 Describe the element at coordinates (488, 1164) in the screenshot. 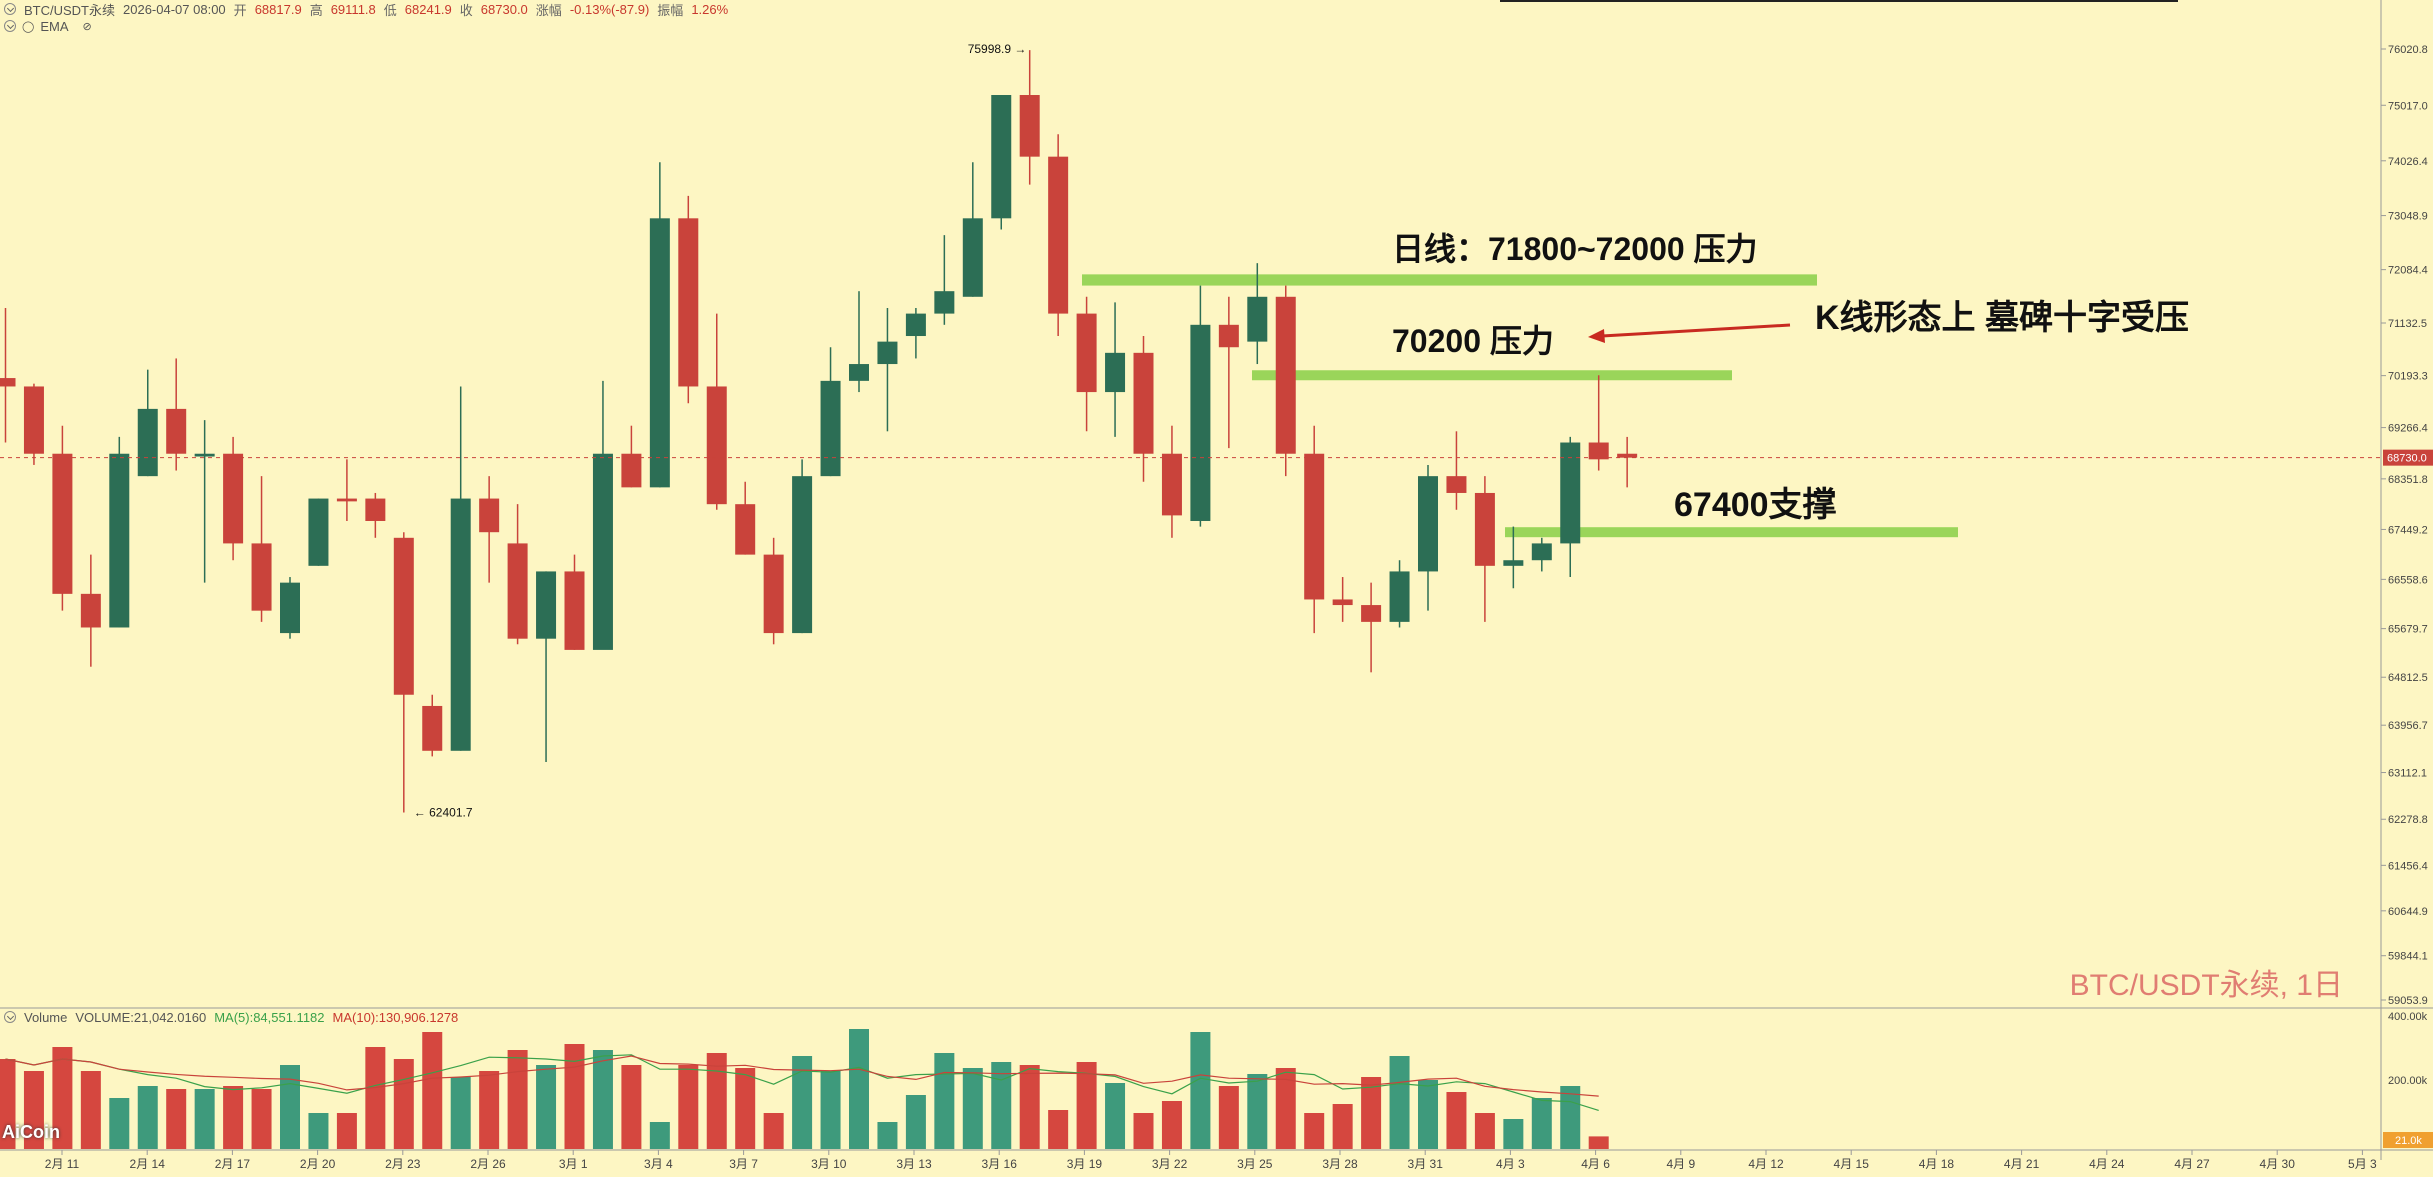

I see `date-tick-label: 2月 26` at that location.